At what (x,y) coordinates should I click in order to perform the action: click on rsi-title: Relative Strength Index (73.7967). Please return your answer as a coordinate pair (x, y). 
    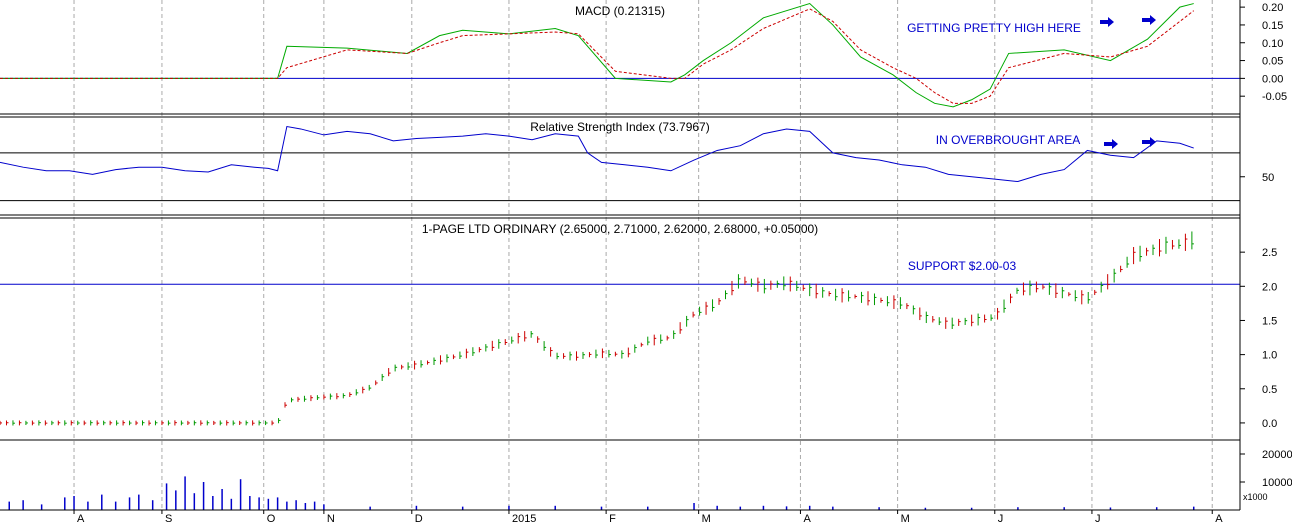
    Looking at the image, I should click on (619, 127).